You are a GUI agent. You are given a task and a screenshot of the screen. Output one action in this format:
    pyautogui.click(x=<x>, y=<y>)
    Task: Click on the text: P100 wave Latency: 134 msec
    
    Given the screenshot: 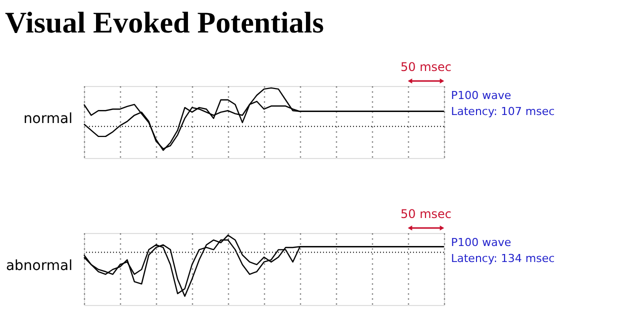 What is the action you would take?
    pyautogui.click(x=503, y=250)
    